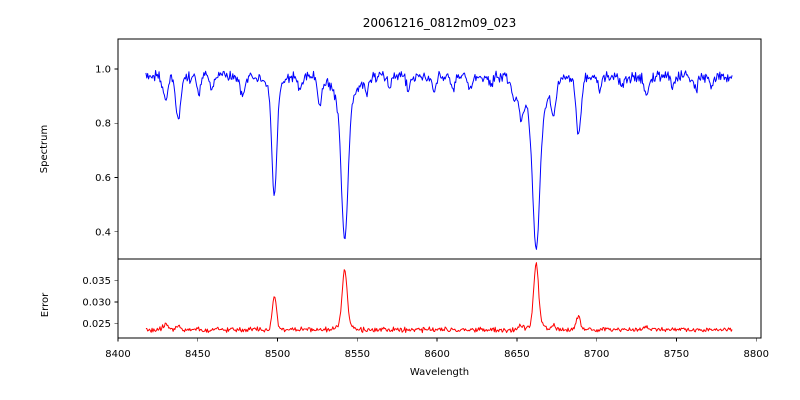 Image resolution: width=800 pixels, height=400 pixels. What do you see at coordinates (277, 354) in the screenshot?
I see `x-tick-label: 8500` at bounding box center [277, 354].